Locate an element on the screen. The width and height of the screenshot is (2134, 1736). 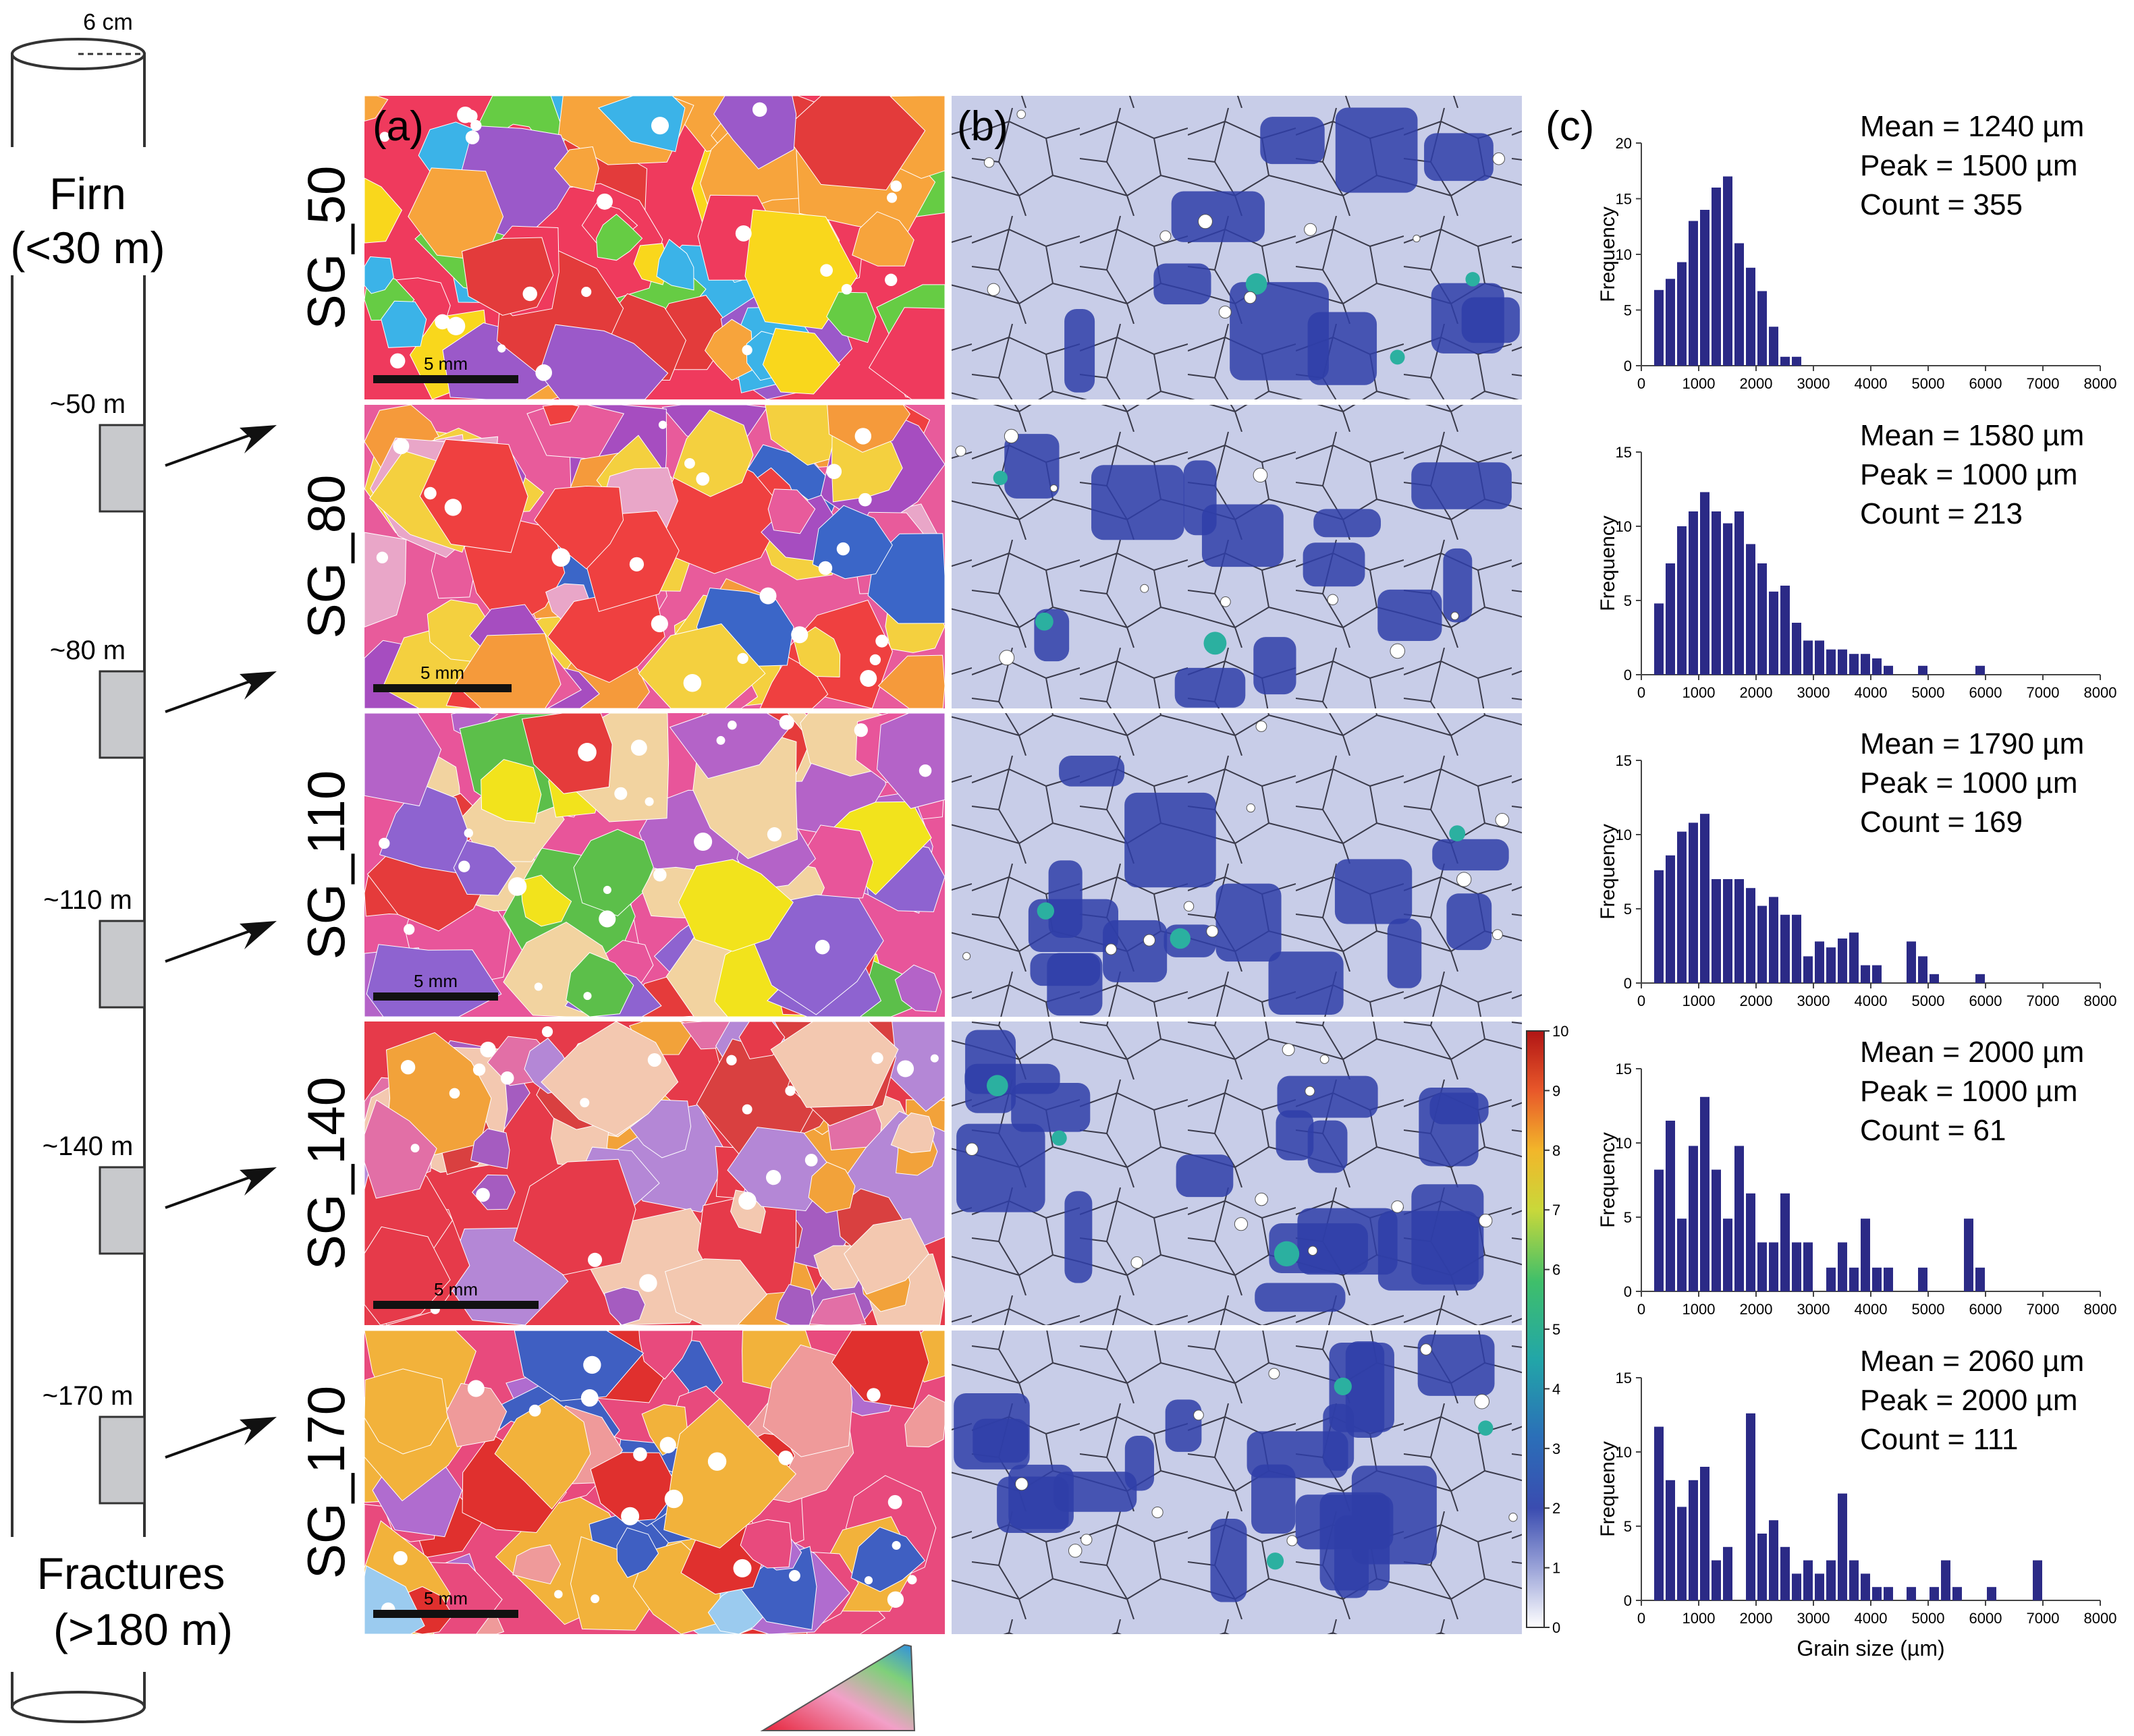
x-axis-label: Grain size (µm) is located at coordinates (1870, 1648).